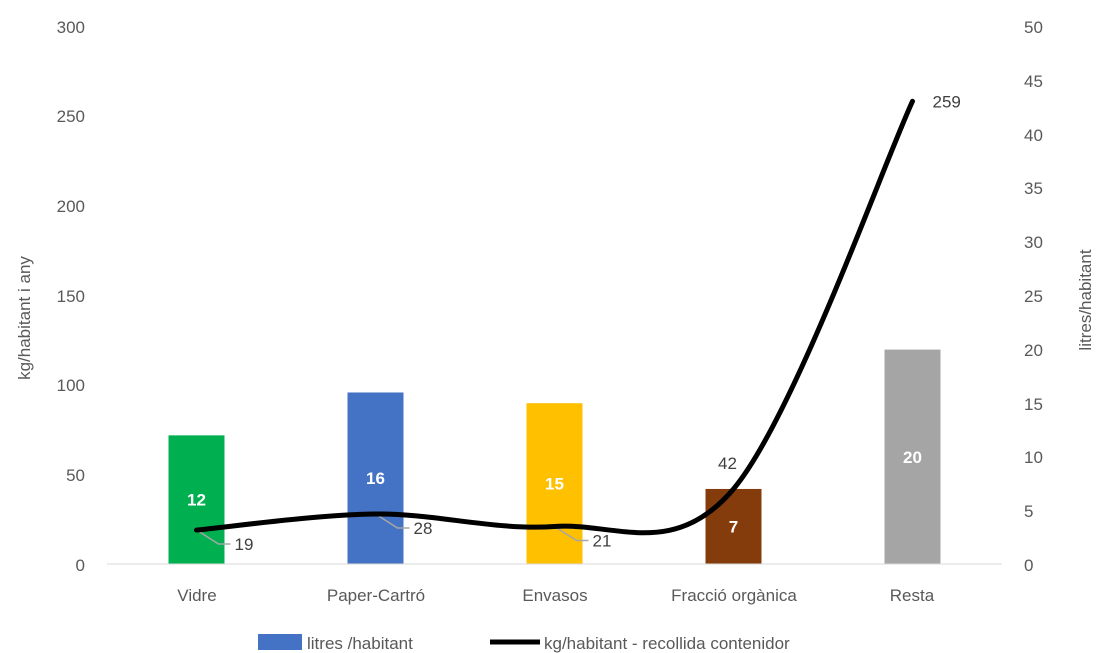  Describe the element at coordinates (71, 206) in the screenshot. I see `left-tick-label: 200` at that location.